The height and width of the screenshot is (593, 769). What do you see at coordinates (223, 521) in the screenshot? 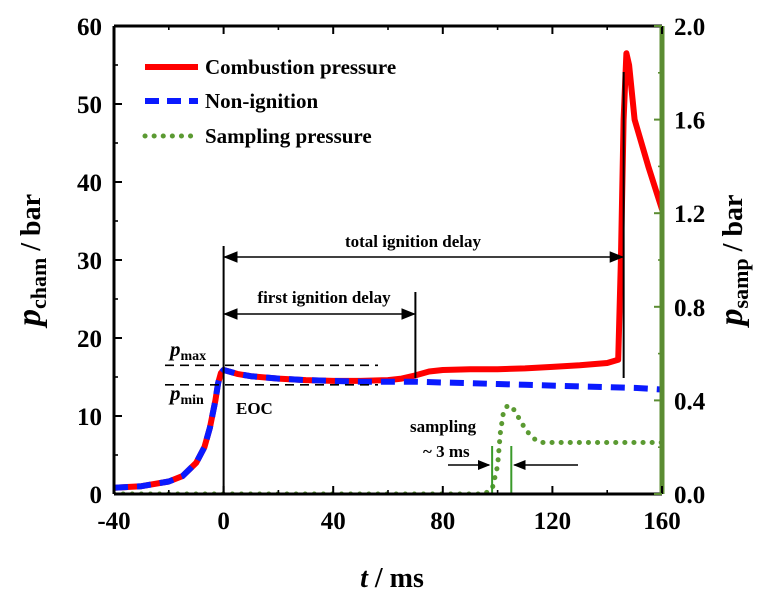
I see `x-tick-label: 0` at bounding box center [223, 521].